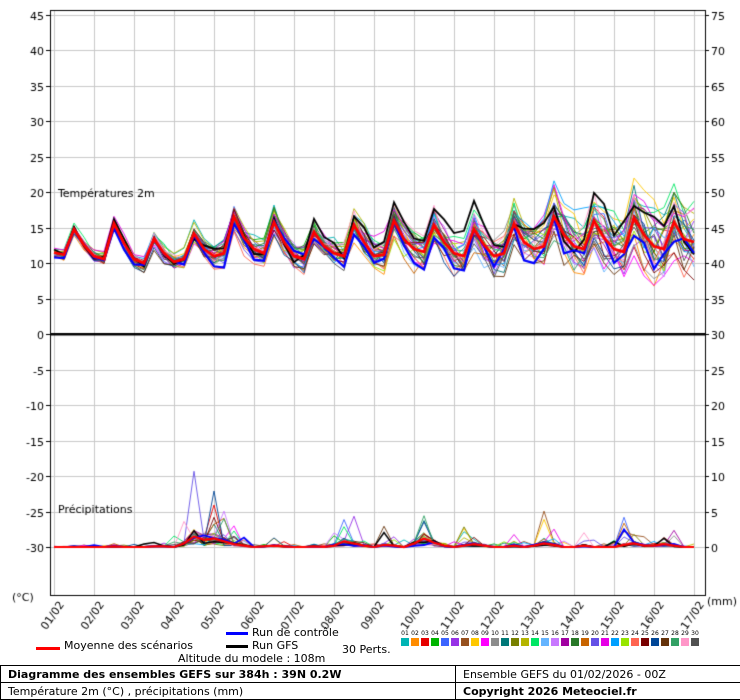 The width and height of the screenshot is (740, 700). I want to click on pert-number: 19, so click(585, 633).